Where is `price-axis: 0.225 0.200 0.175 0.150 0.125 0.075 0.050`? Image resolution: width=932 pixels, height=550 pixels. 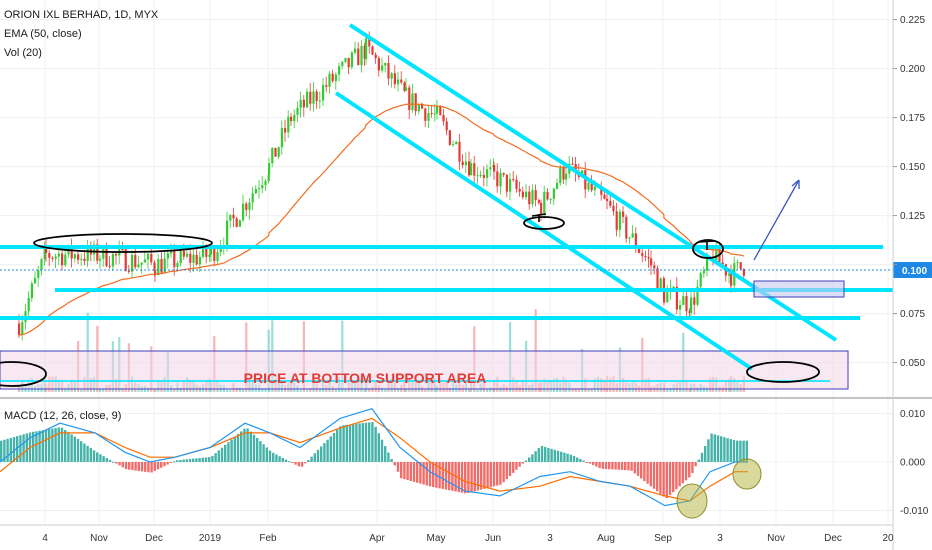
price-axis: 0.225 0.200 0.175 0.150 0.125 0.075 0.050 is located at coordinates (909, 192).